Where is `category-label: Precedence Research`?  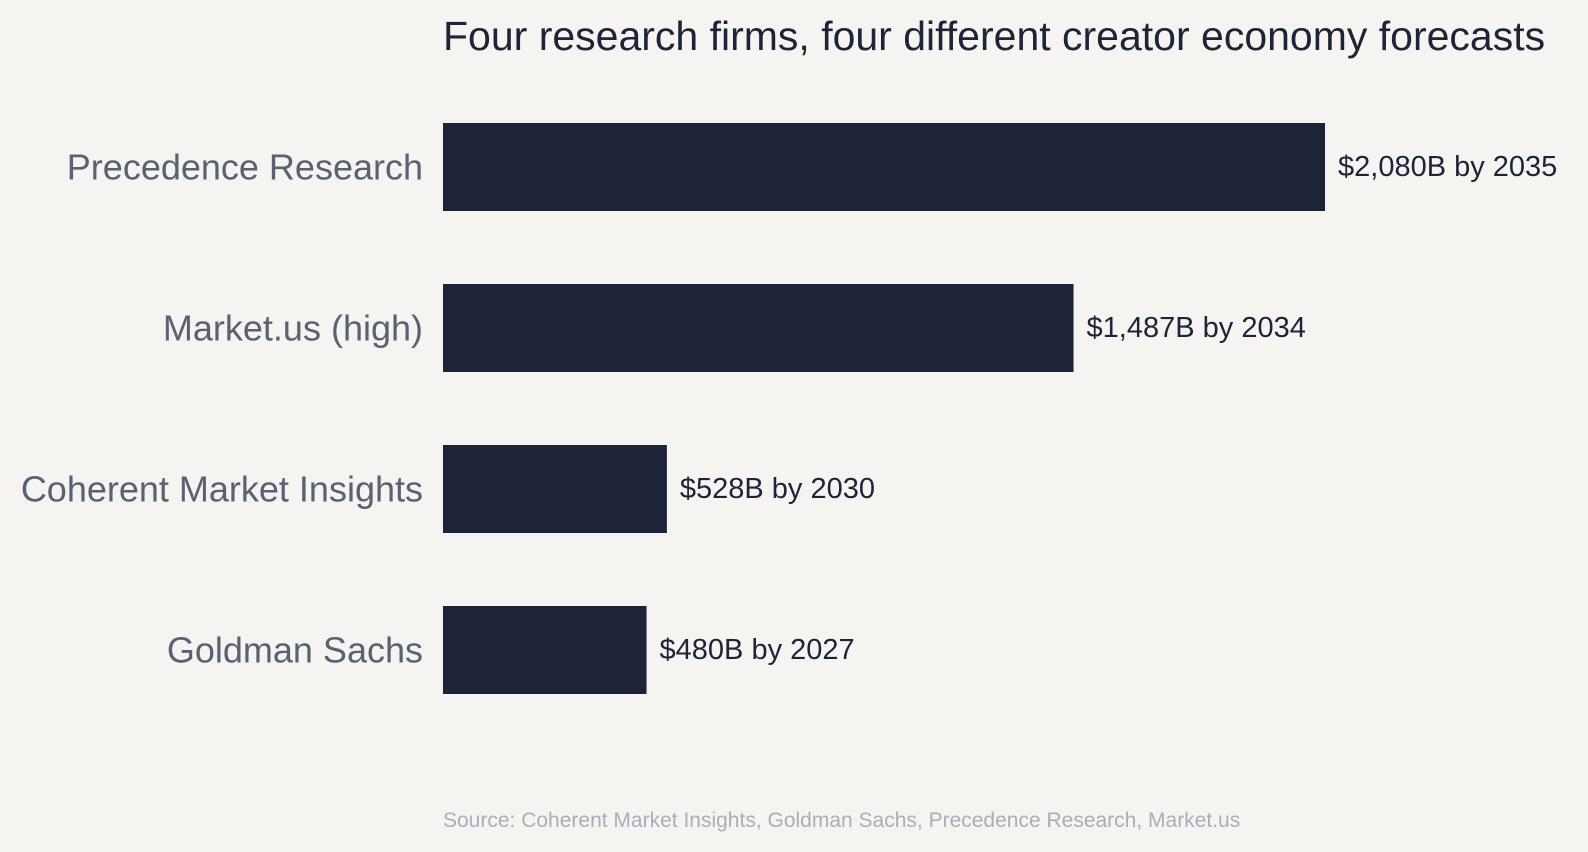
category-label: Precedence Research is located at coordinates (245, 167).